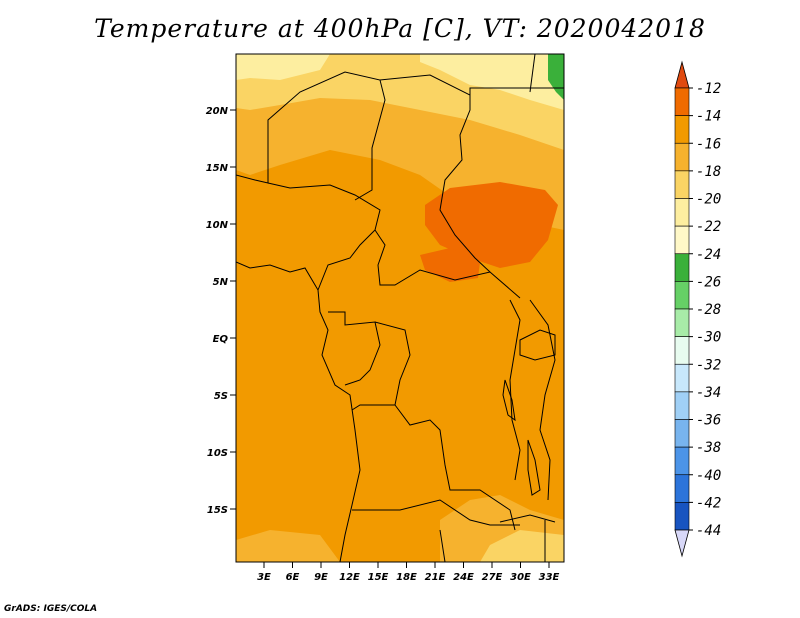 The height and width of the screenshot is (618, 800). What do you see at coordinates (708, 227) in the screenshot?
I see `colorbar-label: -22` at bounding box center [708, 227].